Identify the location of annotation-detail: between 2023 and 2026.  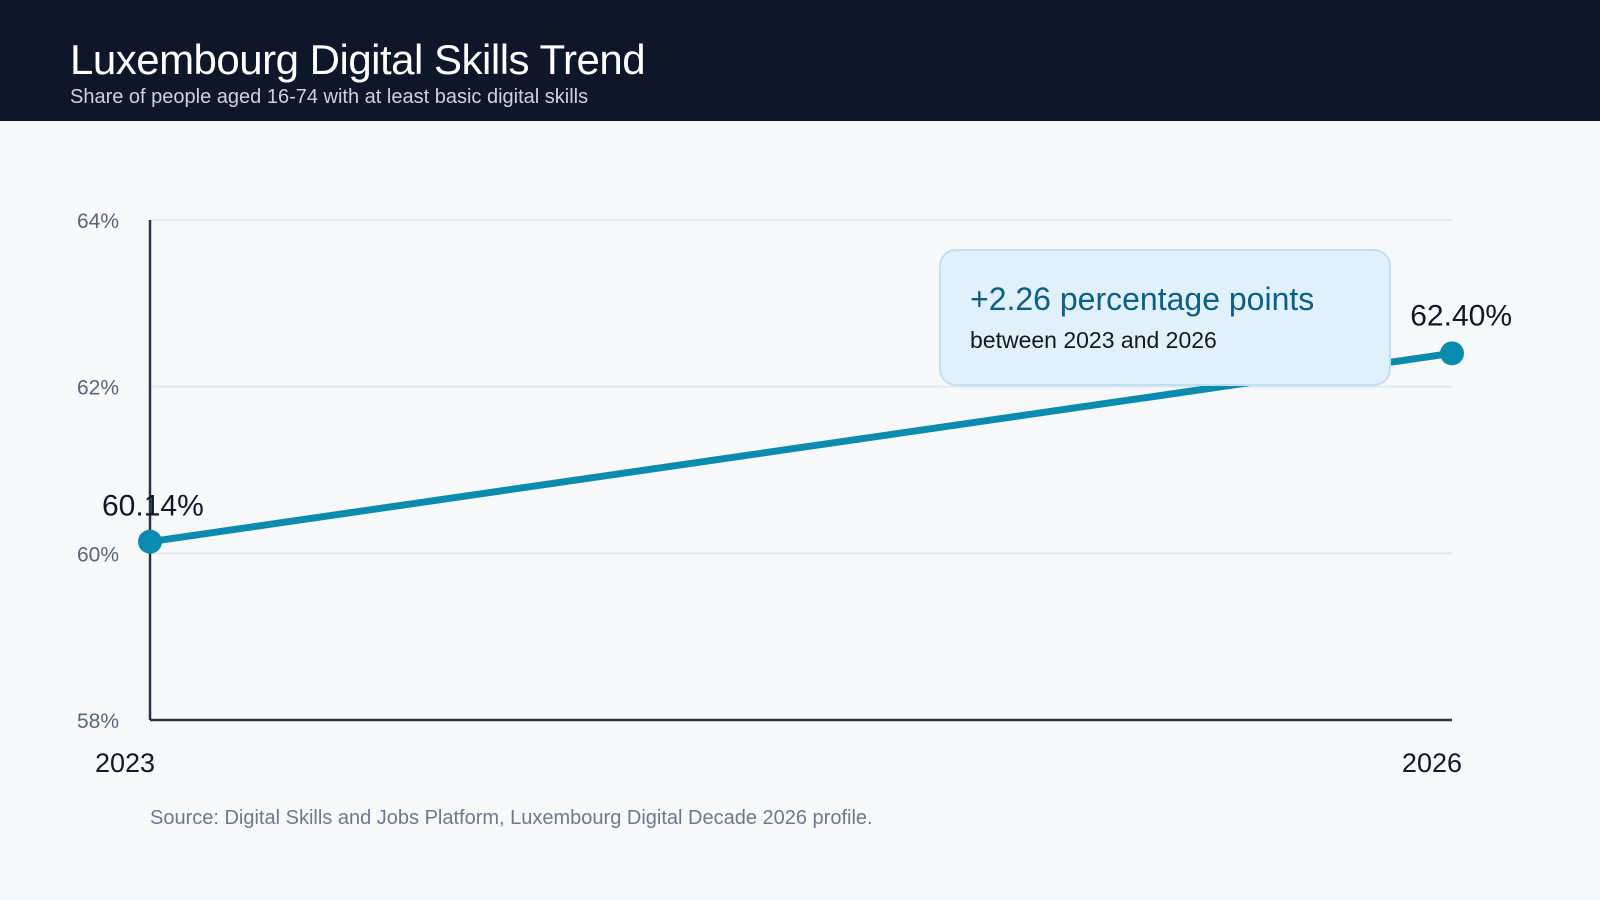
(1093, 340).